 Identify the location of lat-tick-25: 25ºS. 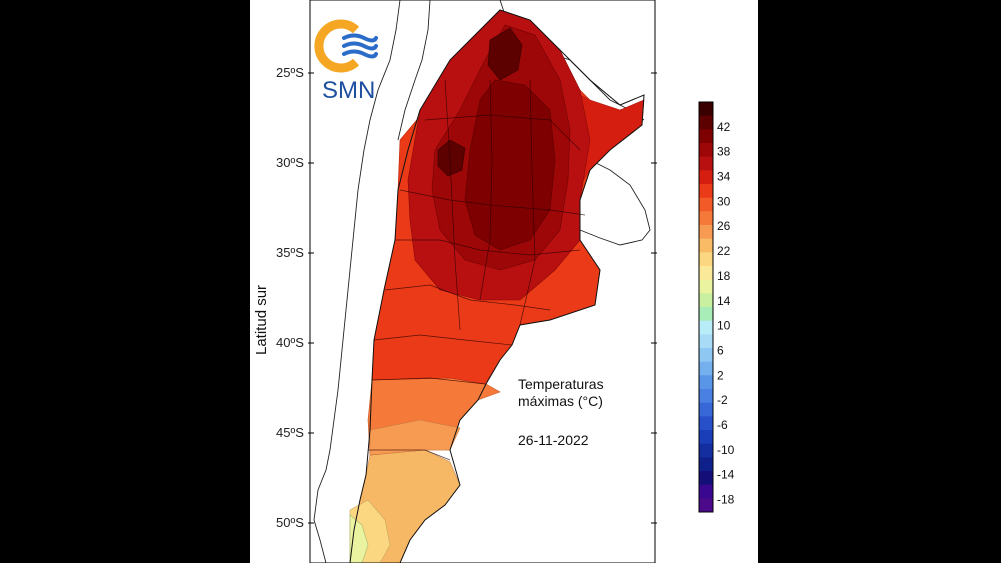
(290, 72).